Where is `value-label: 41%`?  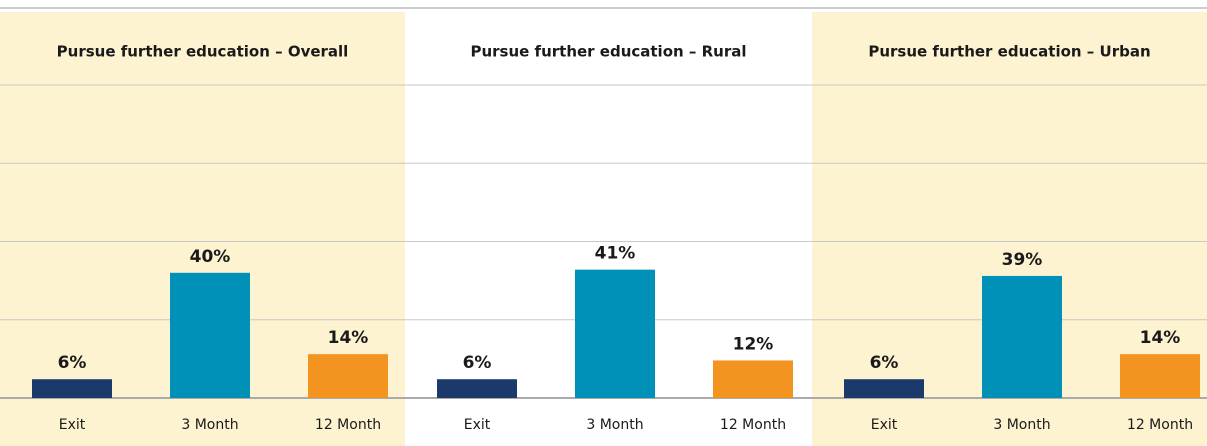
value-label: 41% is located at coordinates (615, 254).